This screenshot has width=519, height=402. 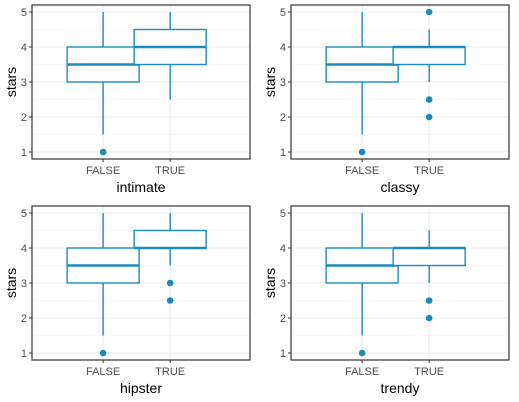 What do you see at coordinates (400, 187) in the screenshot?
I see `x-axis-title: classy` at bounding box center [400, 187].